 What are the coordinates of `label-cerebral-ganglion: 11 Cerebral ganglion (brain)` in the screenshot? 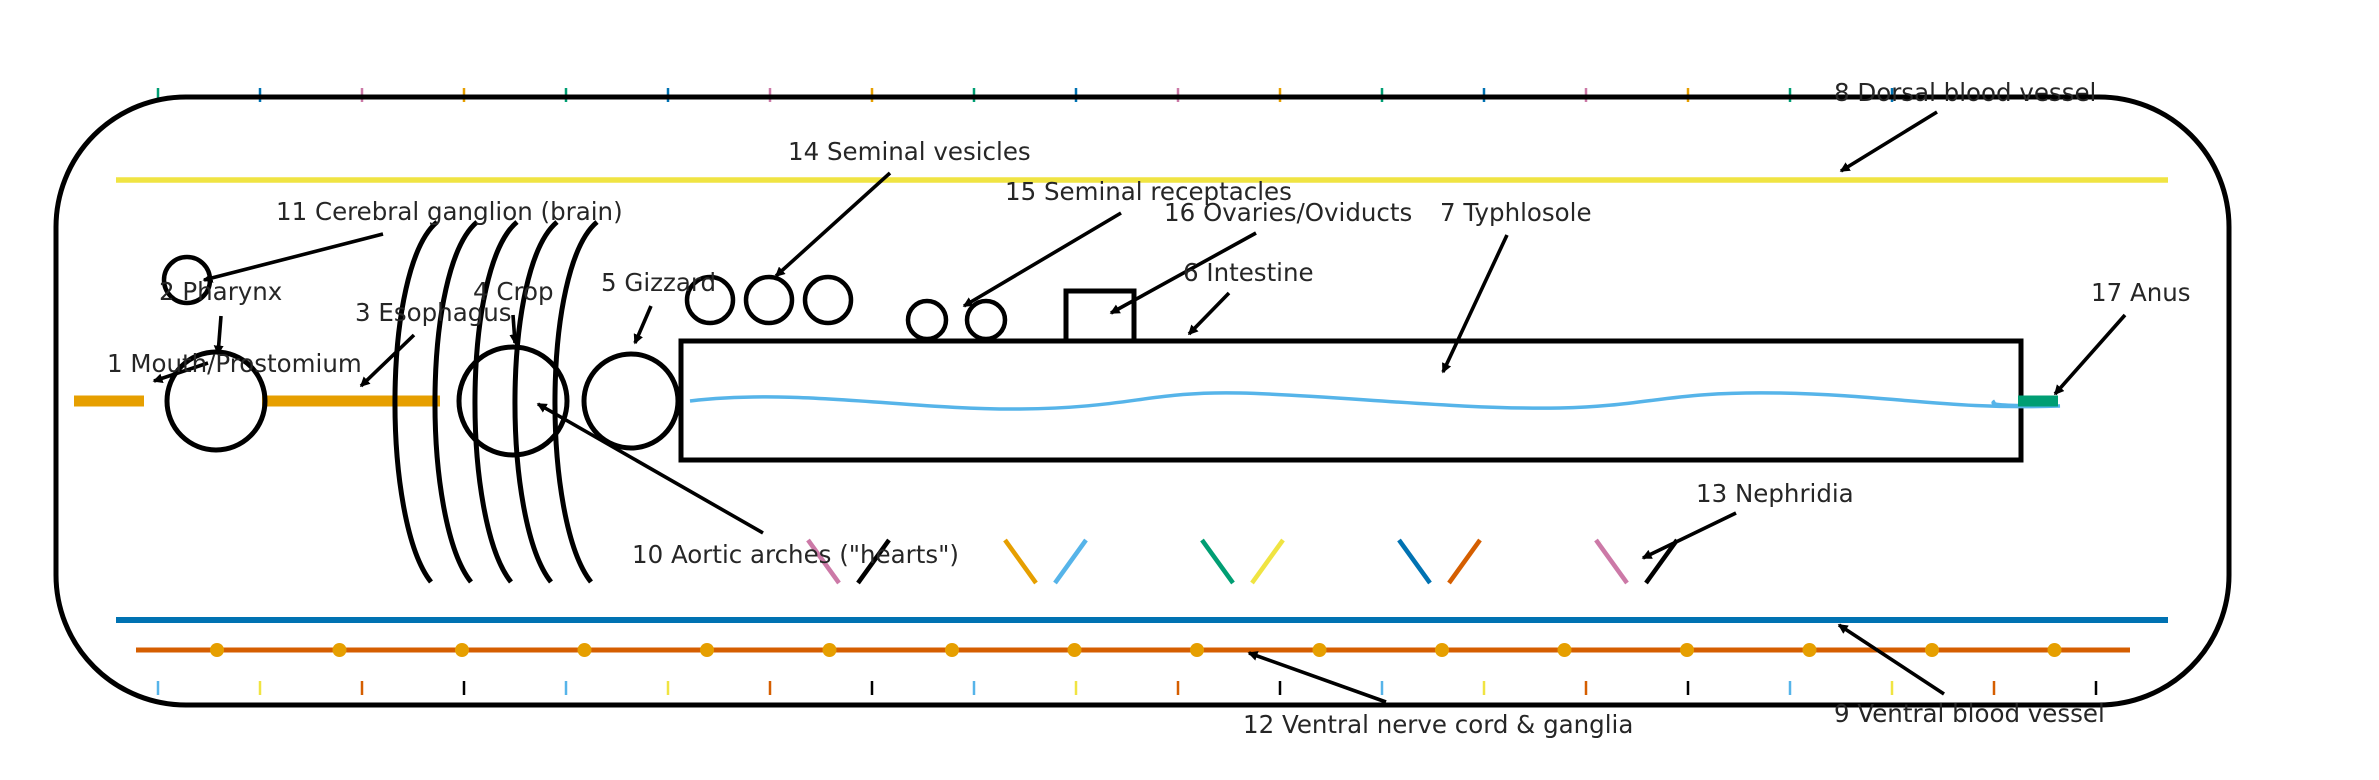 It's located at (449, 211).